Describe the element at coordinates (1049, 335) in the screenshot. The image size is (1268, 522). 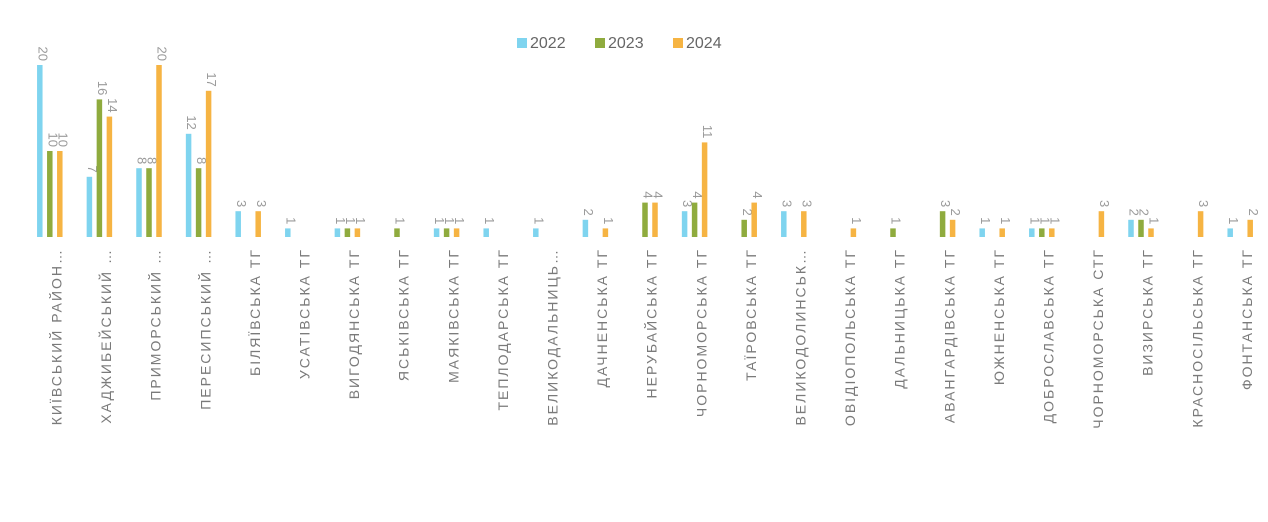
I see `x-tick-label: ДОБРОСЛАВСЬКА ТГ` at that location.